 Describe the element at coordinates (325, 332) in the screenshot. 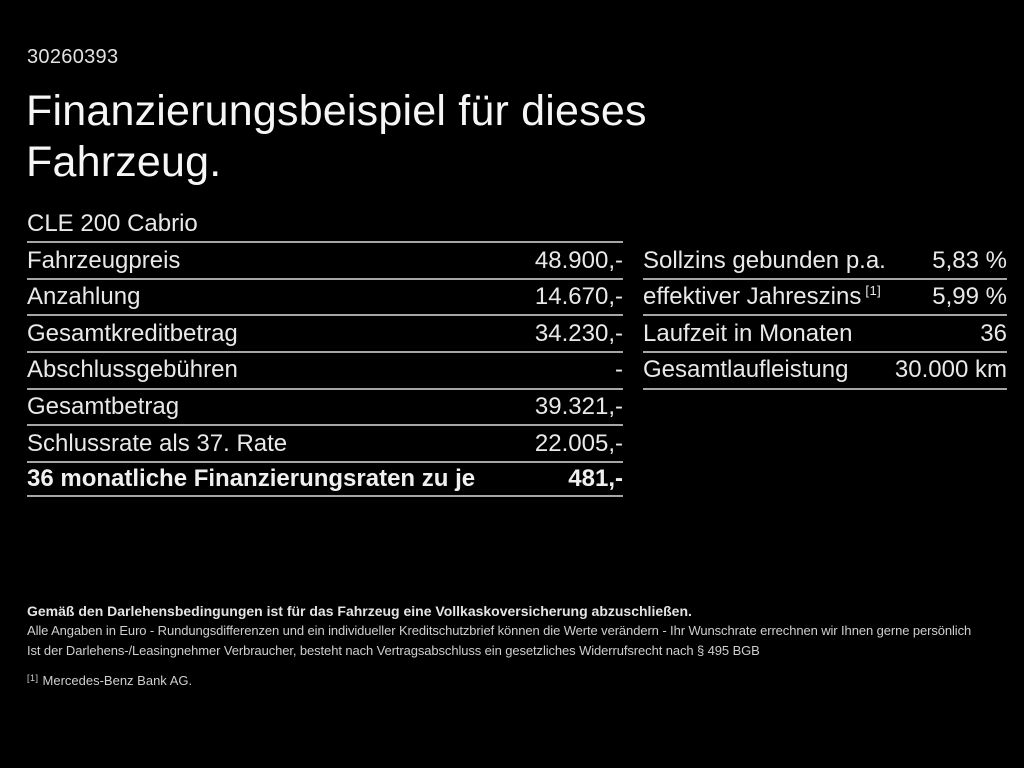

I see `table-row-gesamtkreditbetrag: Gesamtkreditbetrag 34.230,-` at that location.